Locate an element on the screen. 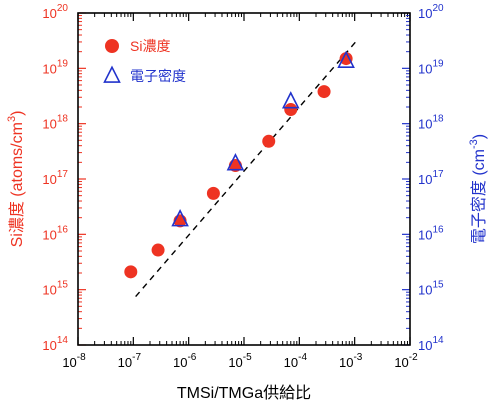  x-tick-label: 10⁻² is located at coordinates (406, 361).